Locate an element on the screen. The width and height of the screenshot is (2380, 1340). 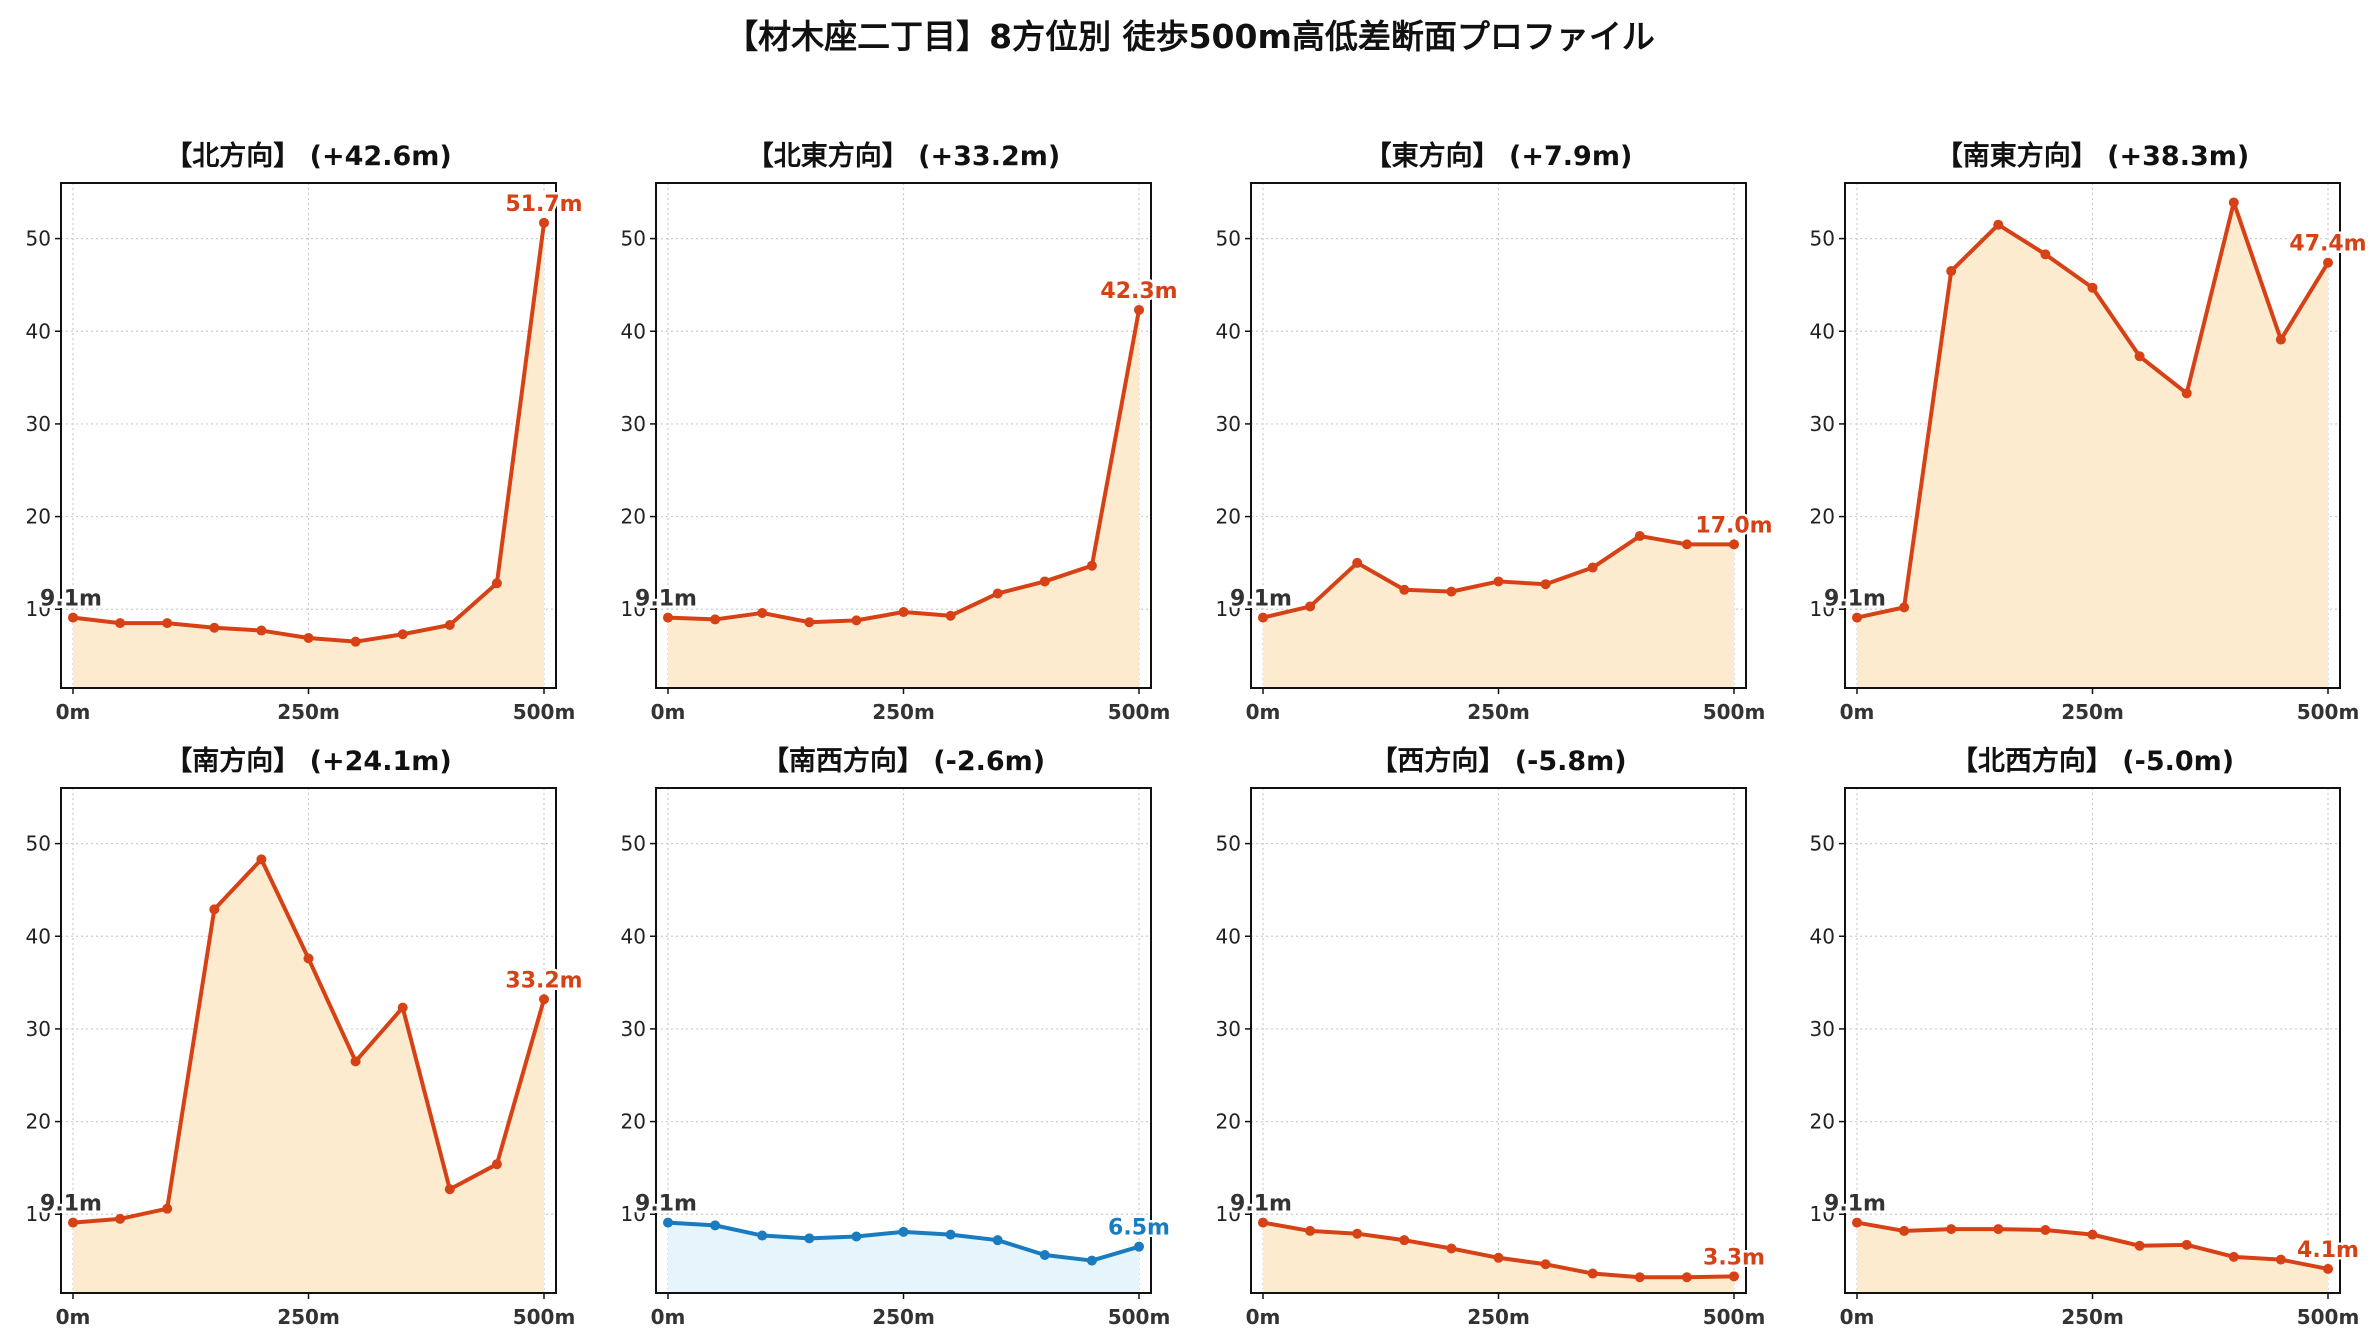
subplot-title: 【北西方向】 (-5.0m) is located at coordinates (2092, 761).